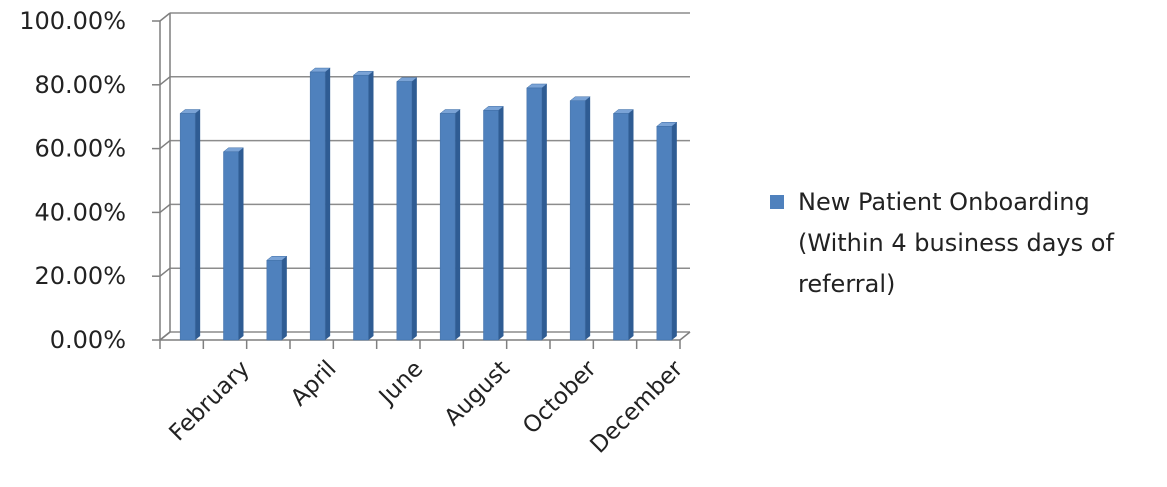  I want to click on y-tick-label: 100.00%, so click(72, 21).